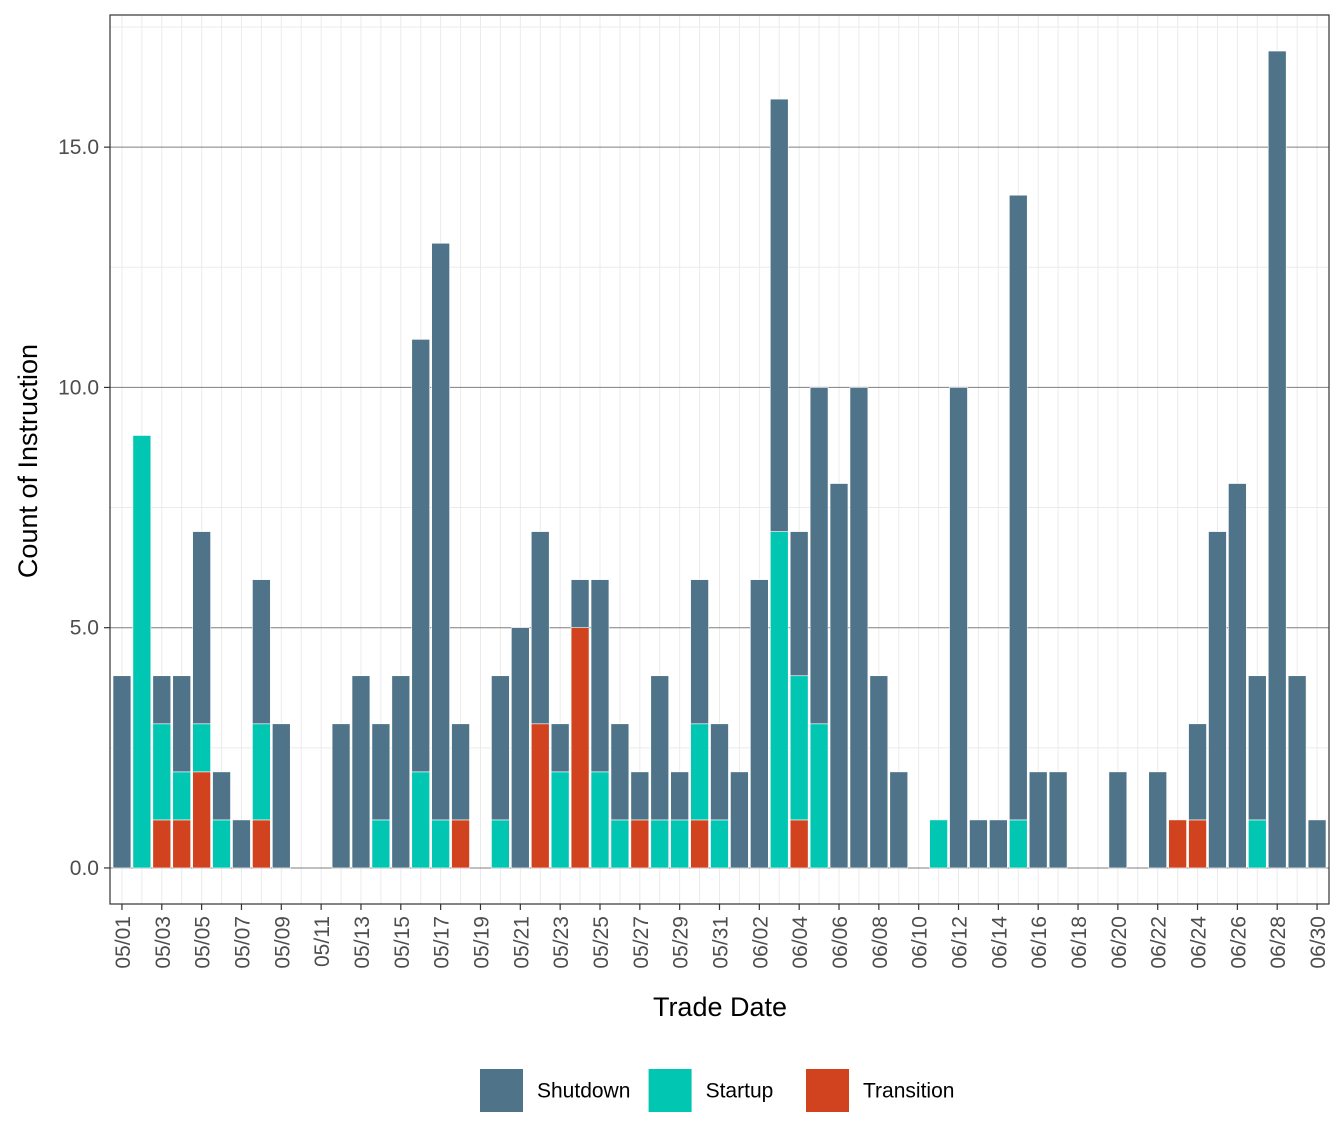 The width and height of the screenshot is (1344, 1142). Describe the element at coordinates (78, 387) in the screenshot. I see `y-tick-label: 10.0` at that location.